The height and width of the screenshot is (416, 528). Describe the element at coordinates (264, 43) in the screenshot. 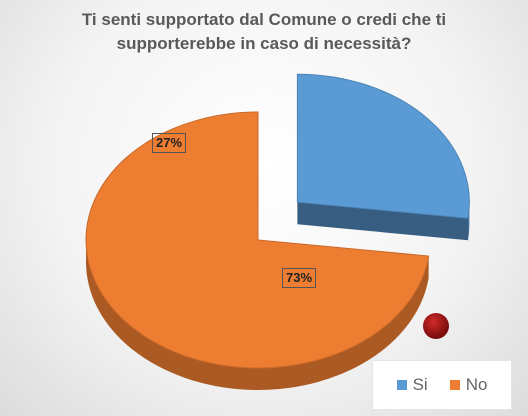

I see `chart-title-line-2: supporterebbe in caso di necessità?` at that location.